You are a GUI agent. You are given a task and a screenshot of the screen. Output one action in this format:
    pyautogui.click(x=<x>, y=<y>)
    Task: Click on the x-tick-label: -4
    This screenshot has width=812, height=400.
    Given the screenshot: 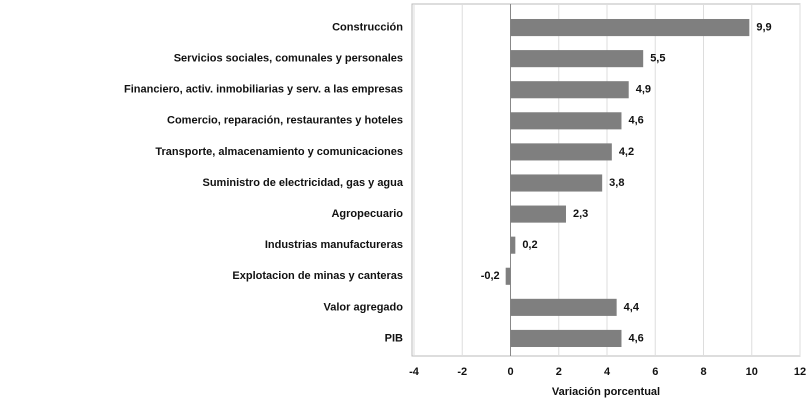 What is the action you would take?
    pyautogui.click(x=414, y=372)
    